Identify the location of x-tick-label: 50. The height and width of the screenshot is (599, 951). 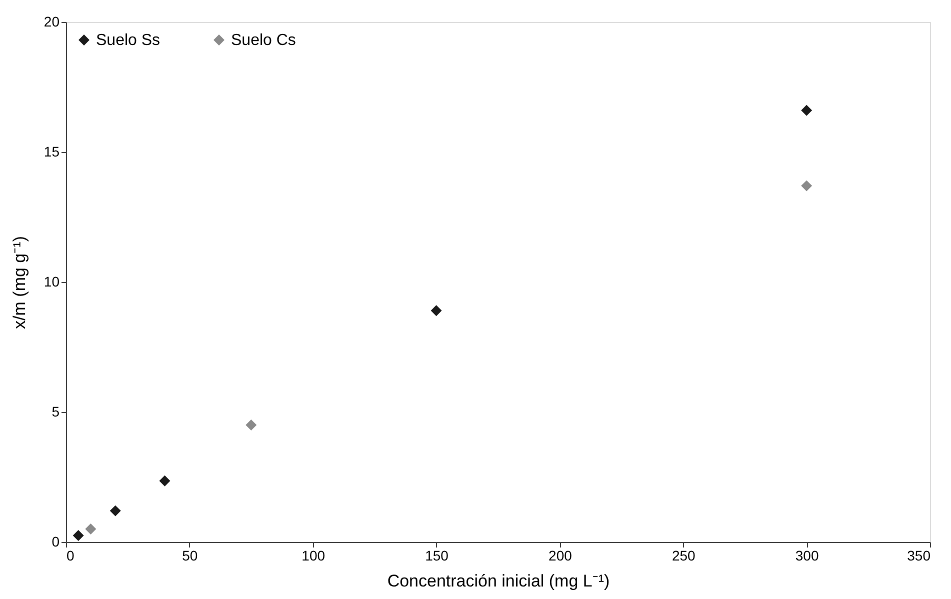
(190, 556).